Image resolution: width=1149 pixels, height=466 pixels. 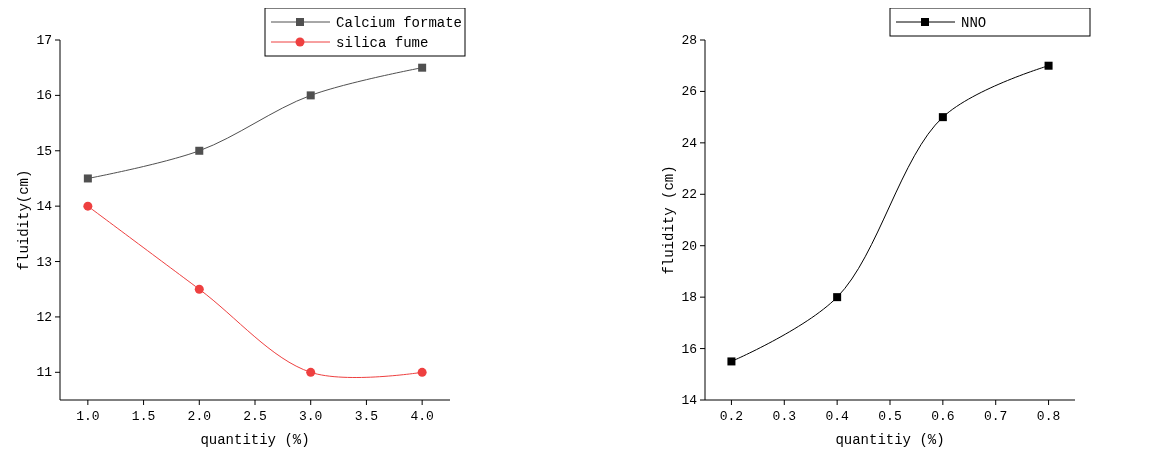 What do you see at coordinates (255, 416) in the screenshot?
I see `x-tick-label: 2.5` at bounding box center [255, 416].